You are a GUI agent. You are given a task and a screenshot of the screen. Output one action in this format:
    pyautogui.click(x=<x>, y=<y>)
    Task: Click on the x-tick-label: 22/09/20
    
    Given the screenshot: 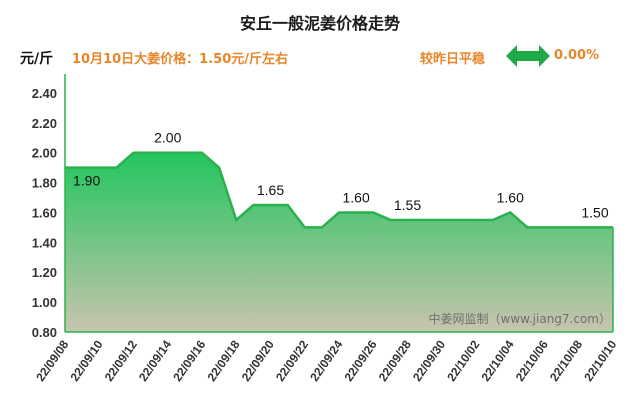 What is the action you would take?
    pyautogui.click(x=258, y=360)
    